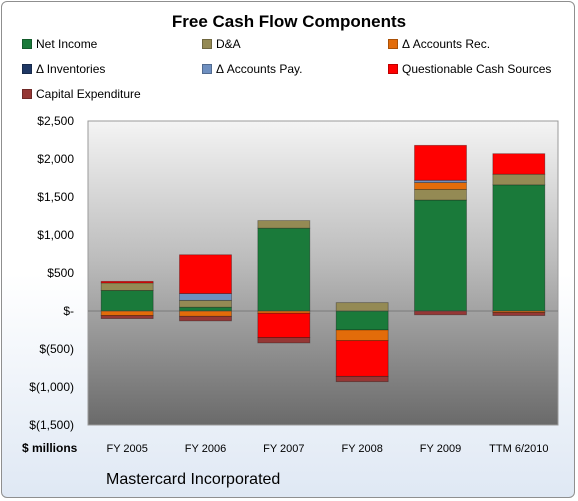 This screenshot has height=501, width=578. I want to click on legend-label: D&A, so click(228, 44).